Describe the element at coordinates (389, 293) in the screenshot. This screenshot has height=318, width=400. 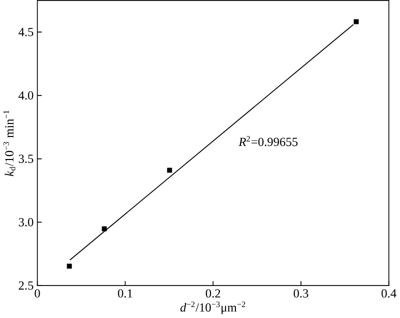
I see `x-tick-label: 0.4` at that location.